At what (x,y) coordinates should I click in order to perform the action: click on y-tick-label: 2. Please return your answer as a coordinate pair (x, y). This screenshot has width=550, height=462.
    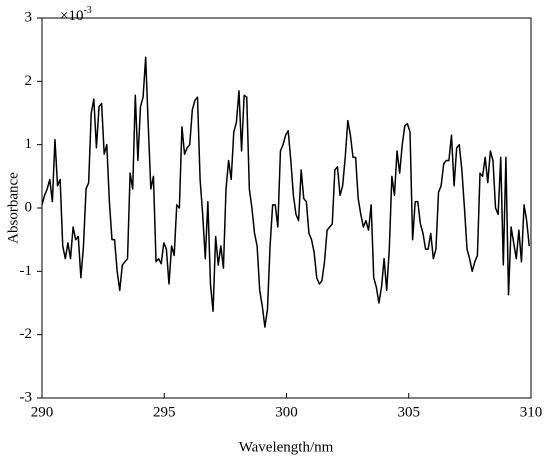
    Looking at the image, I should click on (29, 81).